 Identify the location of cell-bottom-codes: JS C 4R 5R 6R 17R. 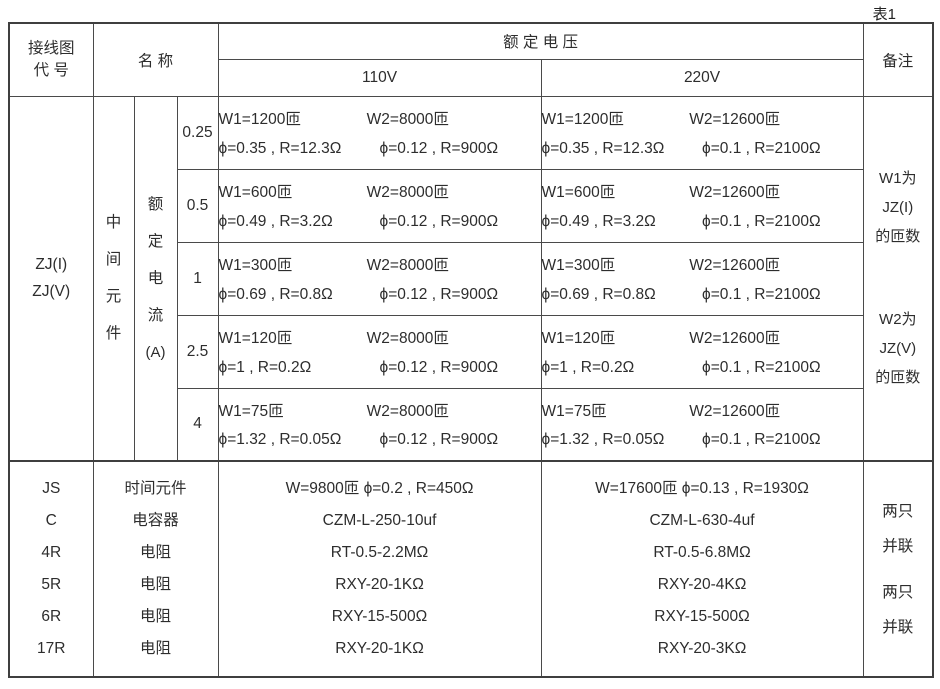
(51, 569).